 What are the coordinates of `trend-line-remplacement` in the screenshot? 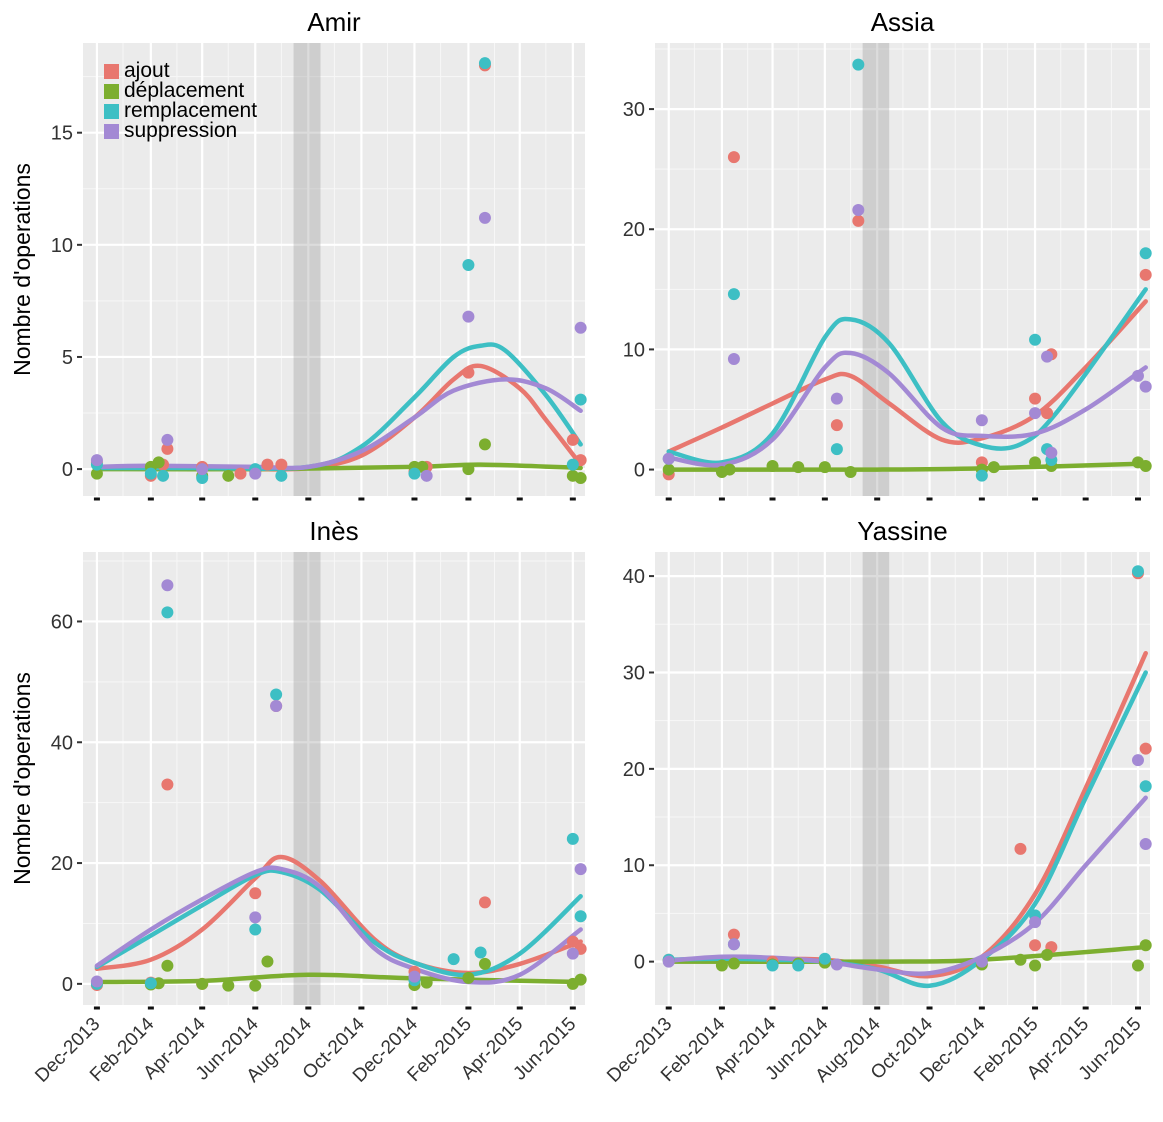 It's located at (907, 376).